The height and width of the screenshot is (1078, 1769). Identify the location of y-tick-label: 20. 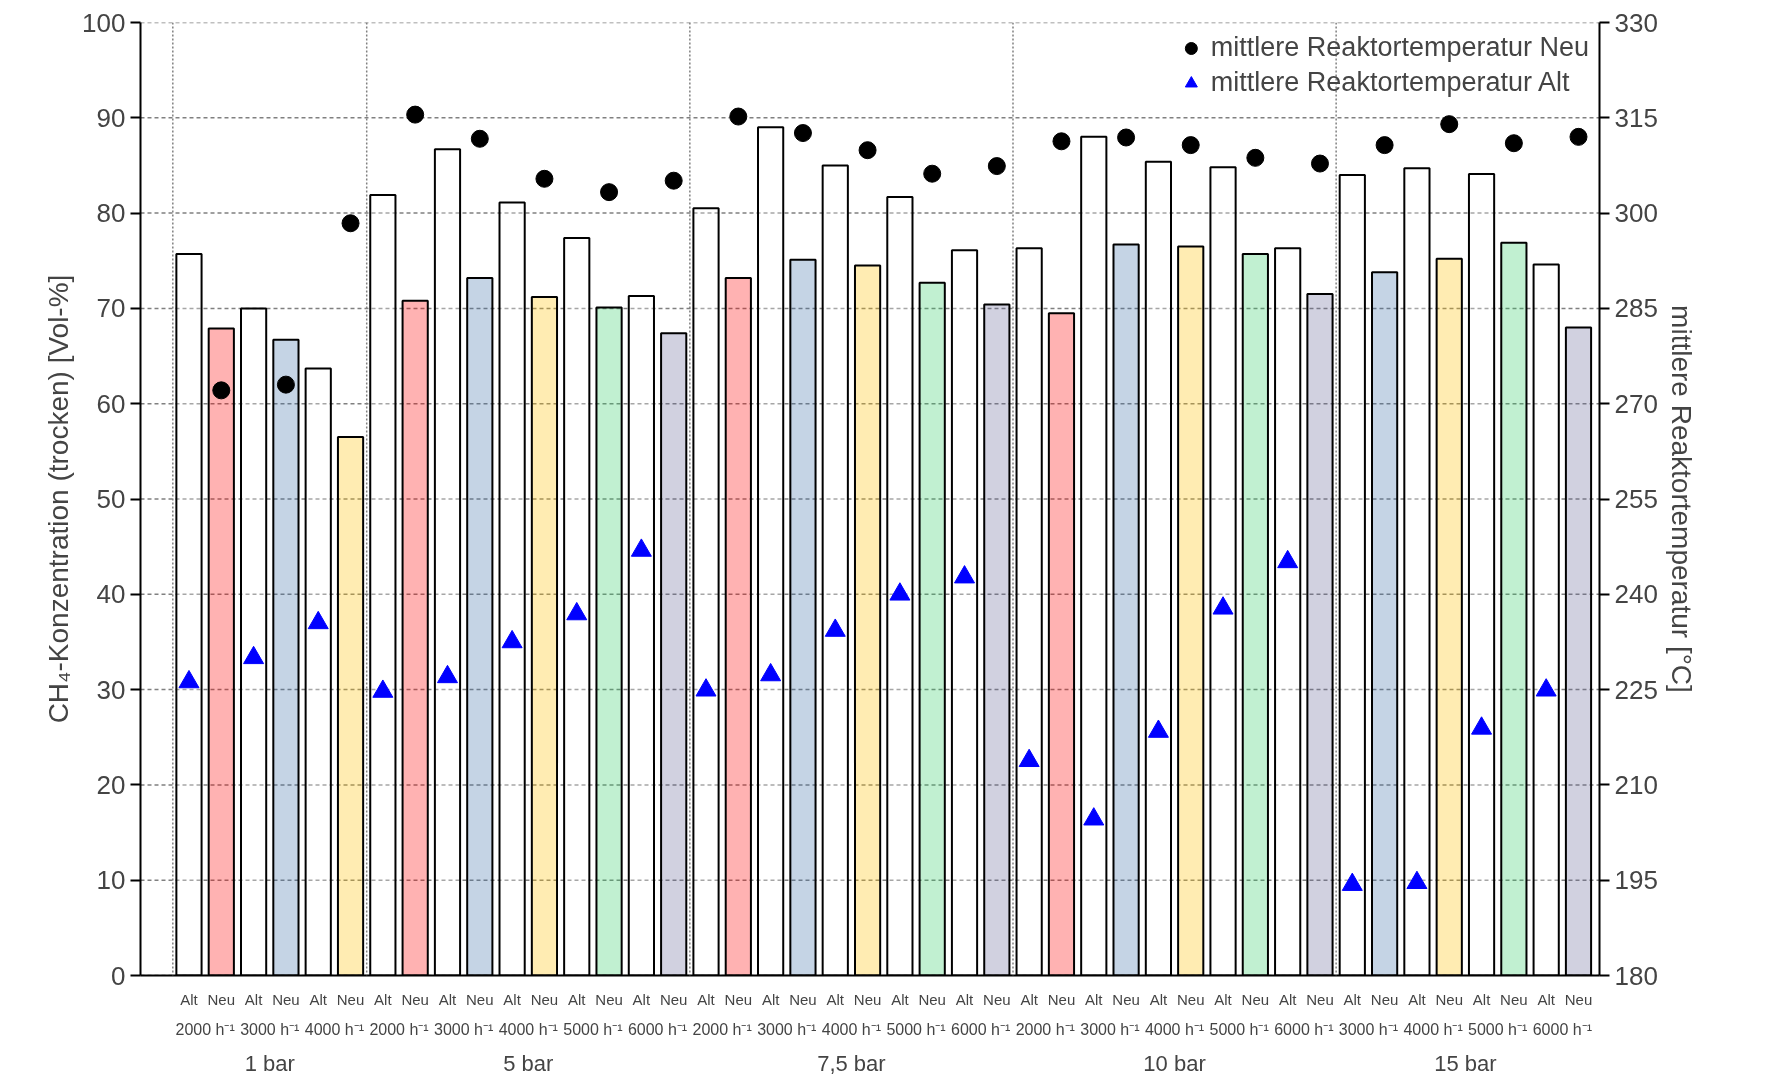
(111, 784).